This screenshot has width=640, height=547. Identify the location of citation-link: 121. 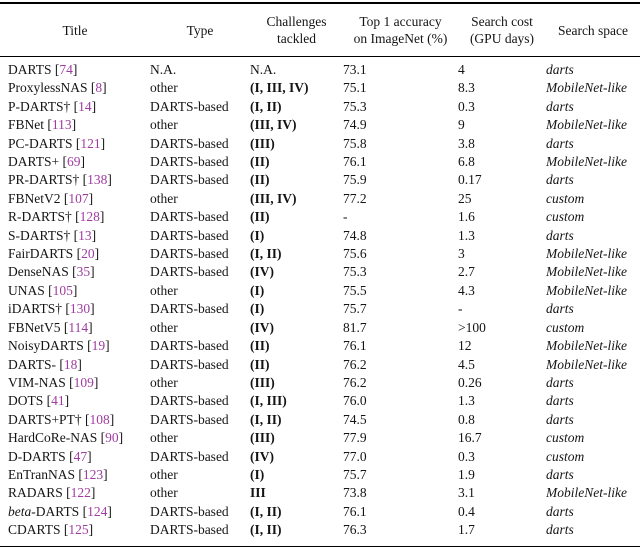
(90, 143).